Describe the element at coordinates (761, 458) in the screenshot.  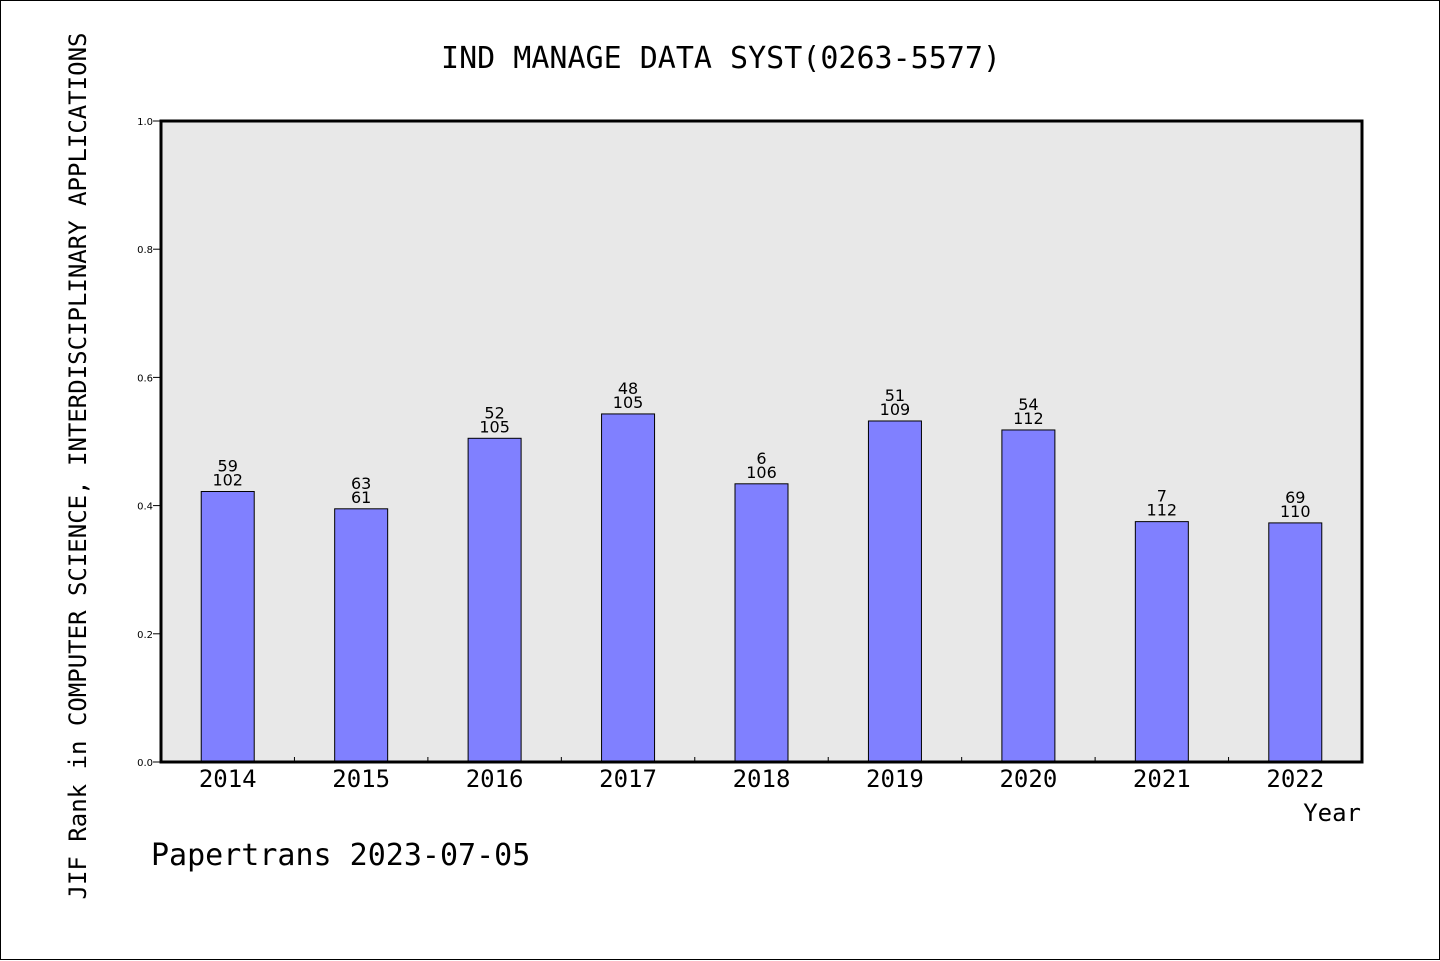
I see `bar-rank-label: 6` at that location.